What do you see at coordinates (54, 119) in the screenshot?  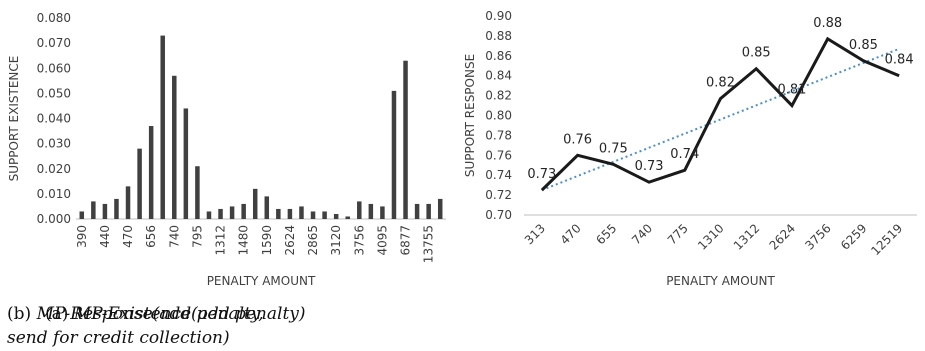 I see `y-tick-label: 0.040` at bounding box center [54, 119].